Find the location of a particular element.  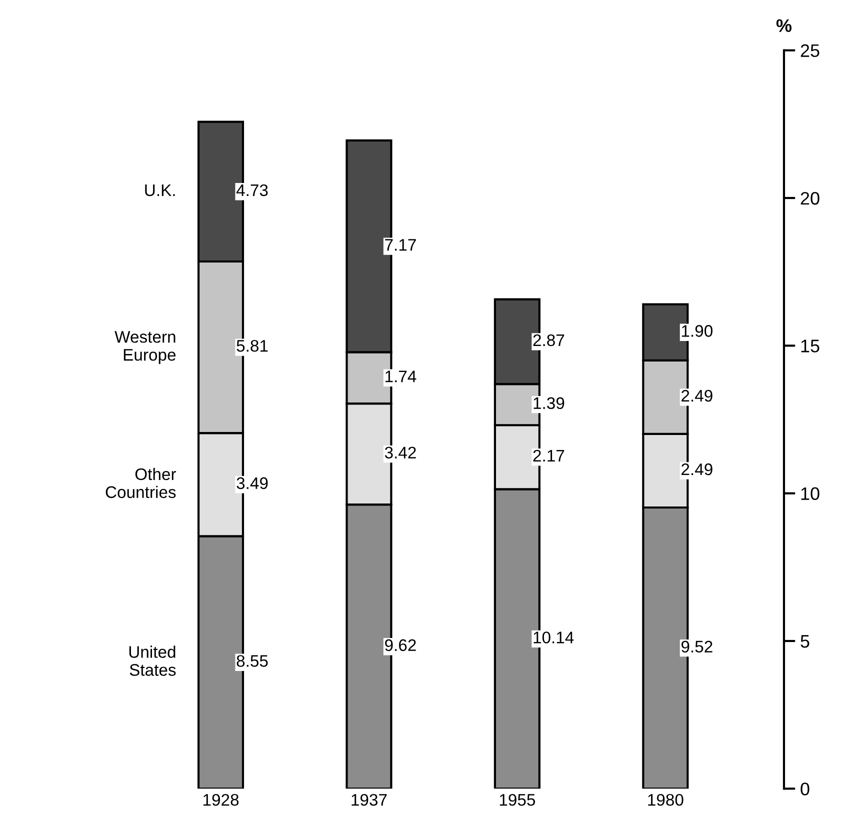

data-label: 2.87 is located at coordinates (548, 340).